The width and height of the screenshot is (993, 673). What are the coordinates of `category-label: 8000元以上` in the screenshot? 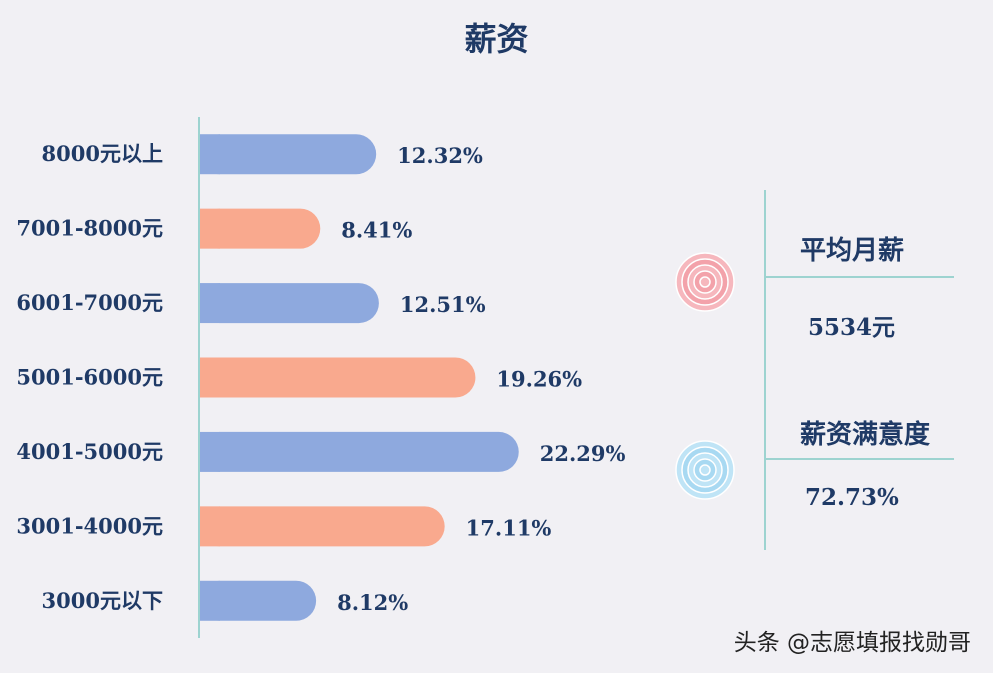 It's located at (102, 153).